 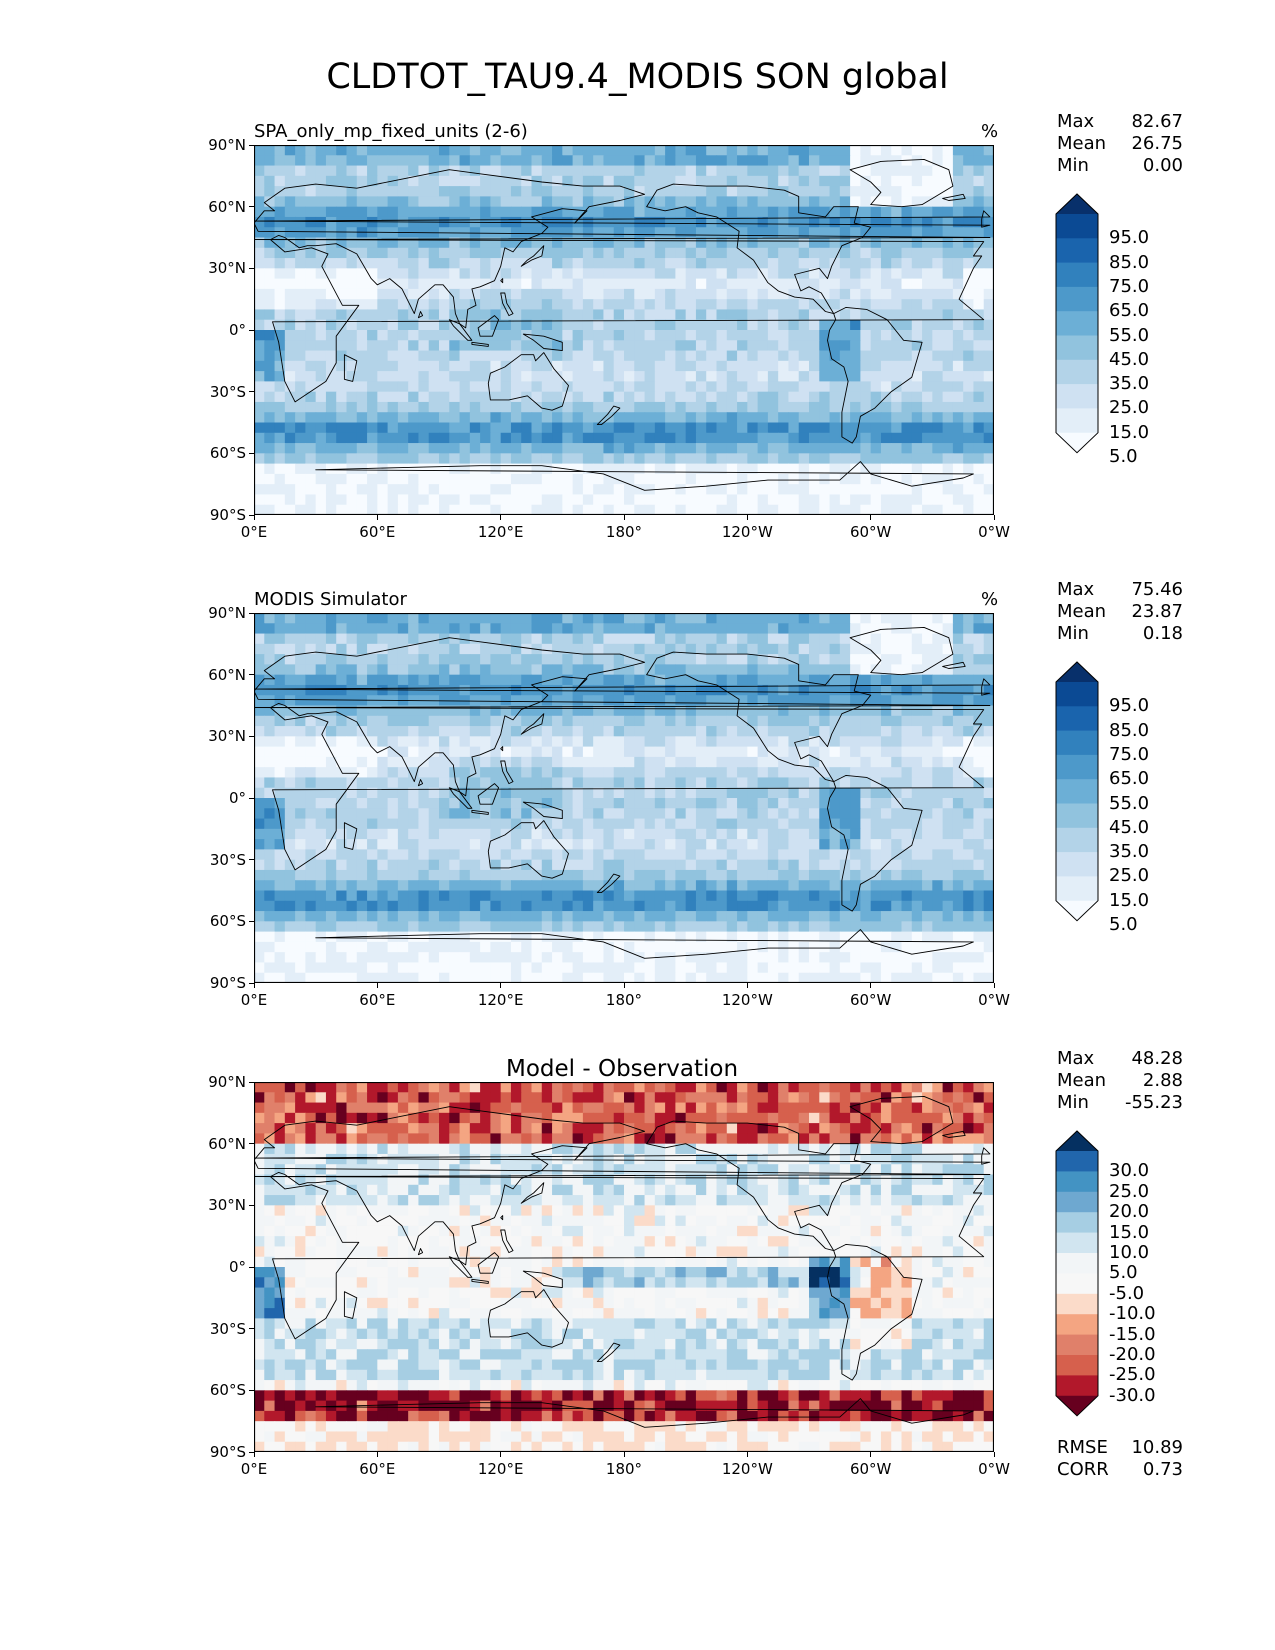 What do you see at coordinates (1120, 1448) in the screenshot?
I see `stat-row: RMSE 10.89` at bounding box center [1120, 1448].